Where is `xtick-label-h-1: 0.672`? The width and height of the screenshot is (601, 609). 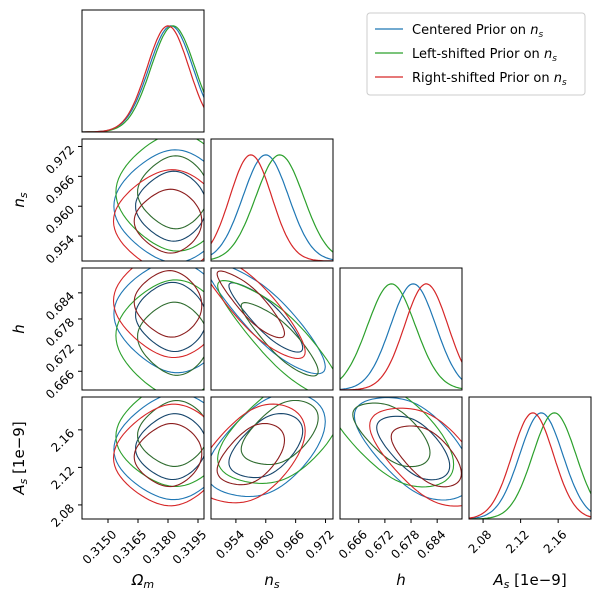 xtick-label-h-1: 0.672 is located at coordinates (379, 544).